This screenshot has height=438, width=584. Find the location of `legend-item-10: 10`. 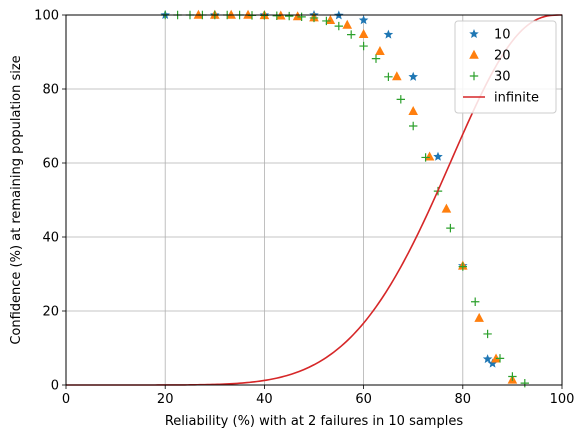

legend-item-10: 10 is located at coordinates (490, 35).